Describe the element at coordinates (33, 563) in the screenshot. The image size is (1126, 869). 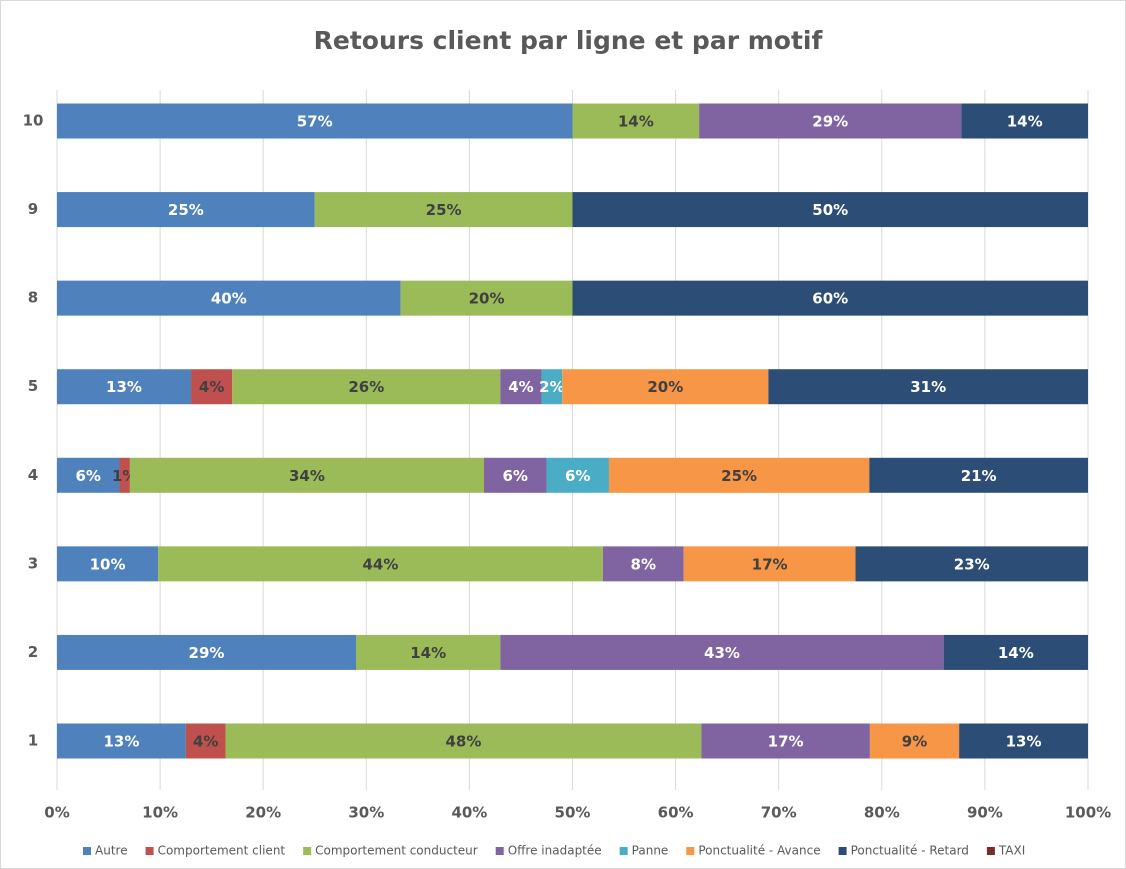
I see `y-tick-label: 3` at that location.